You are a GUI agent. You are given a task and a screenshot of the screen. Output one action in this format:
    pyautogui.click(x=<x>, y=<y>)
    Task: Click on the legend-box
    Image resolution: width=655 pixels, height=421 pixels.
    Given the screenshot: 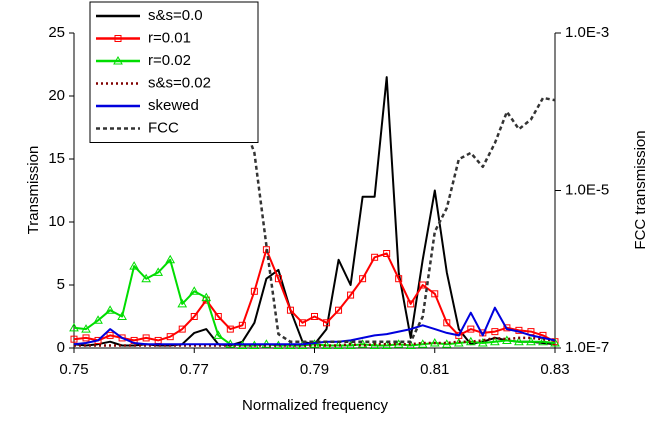 What is the action you would take?
    pyautogui.click(x=174, y=72)
    